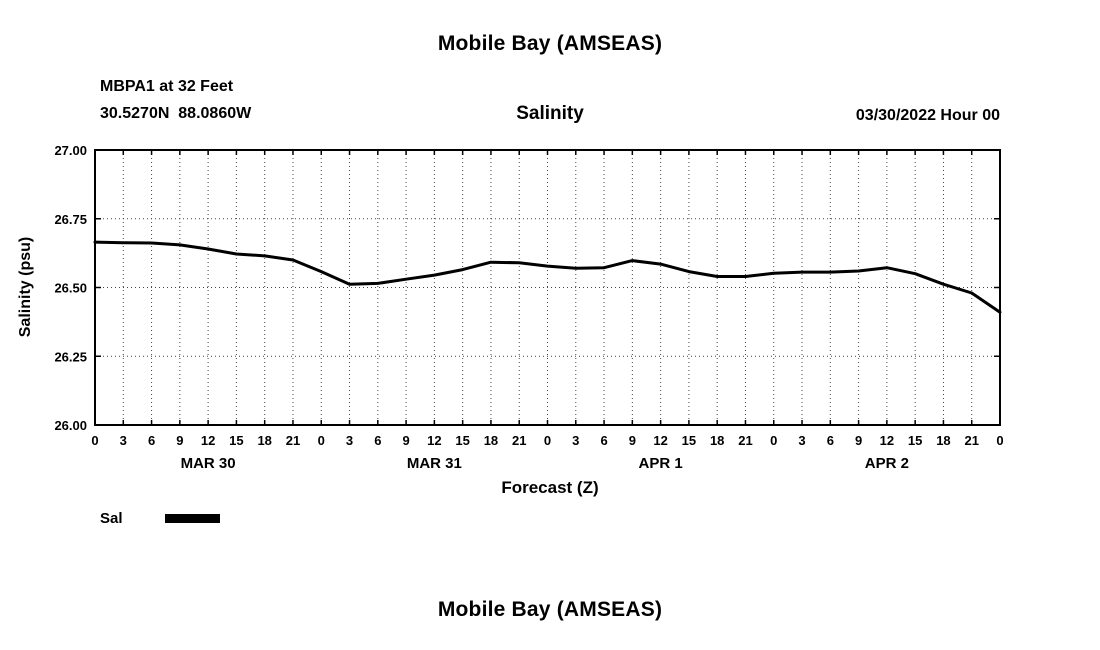 The width and height of the screenshot is (1100, 650). Describe the element at coordinates (70, 425) in the screenshot. I see `y-tick-label: 26.00` at that location.